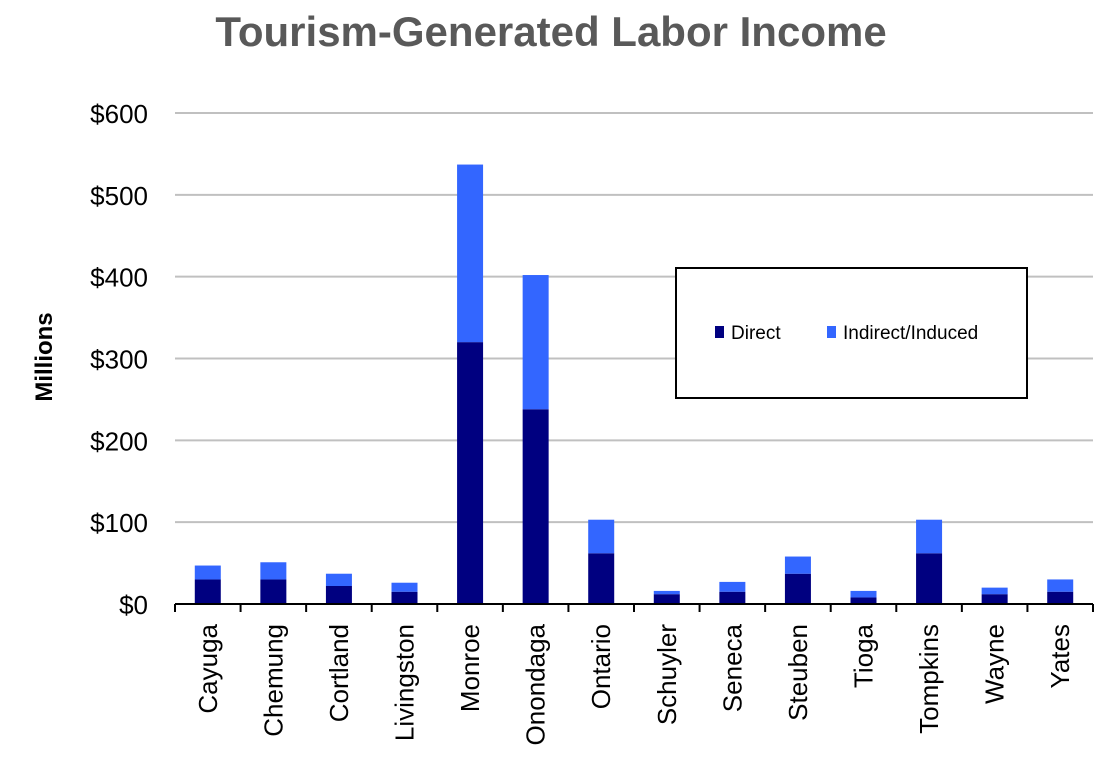  What do you see at coordinates (339, 673) in the screenshot?
I see `x-tick-label: Cortland` at bounding box center [339, 673].